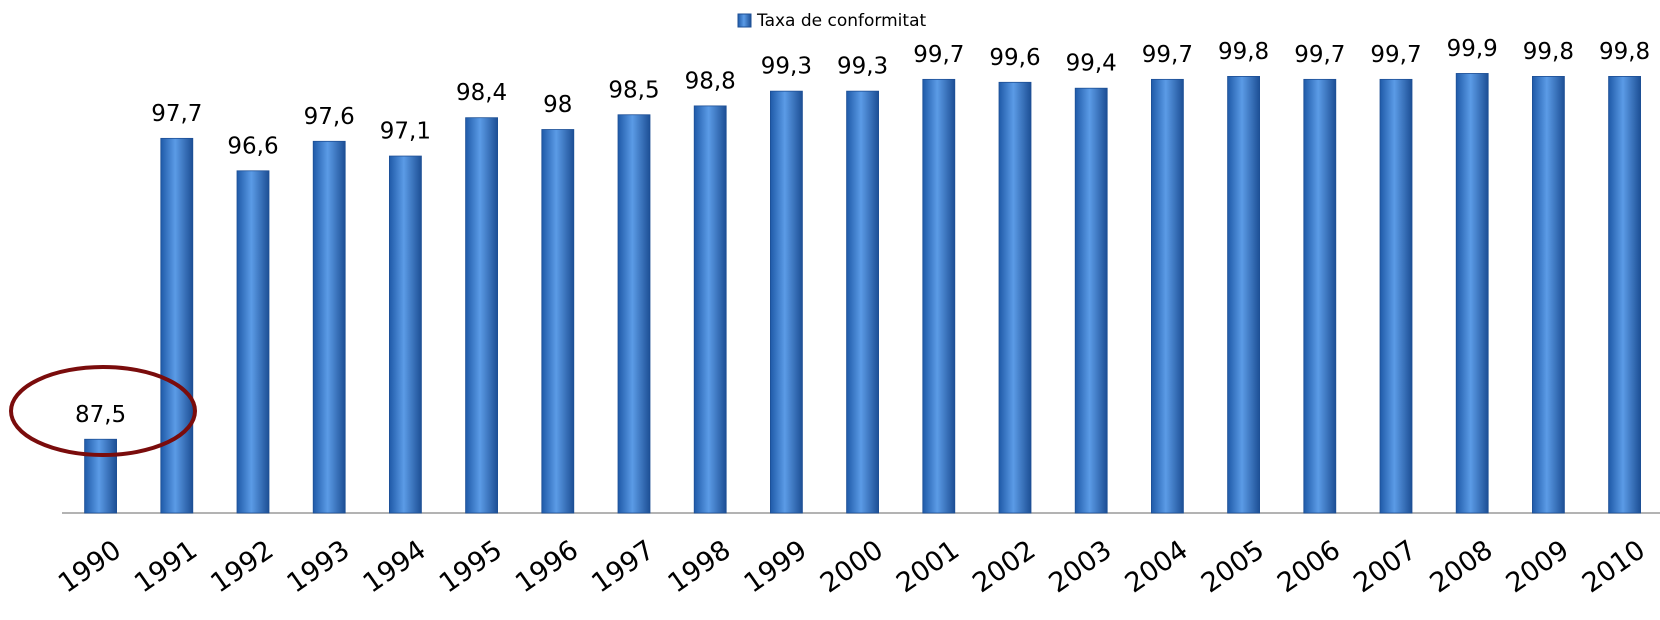  What do you see at coordinates (744, 20) in the screenshot?
I see `legend-swatch` at bounding box center [744, 20].